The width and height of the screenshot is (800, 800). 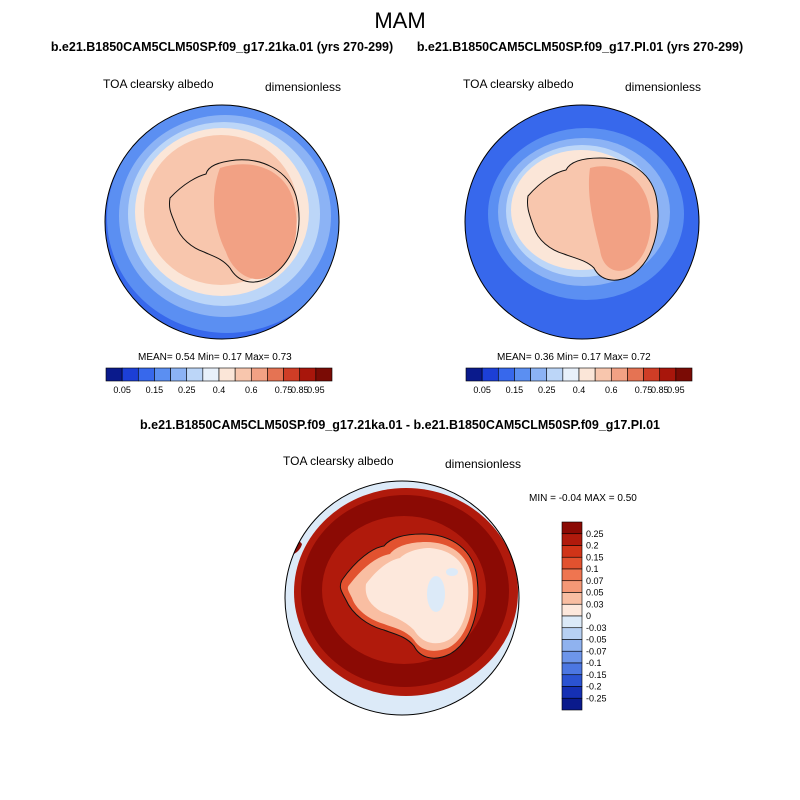 I want to click on panel-1-colorbar-tick-label: 0.15, so click(x=155, y=390).